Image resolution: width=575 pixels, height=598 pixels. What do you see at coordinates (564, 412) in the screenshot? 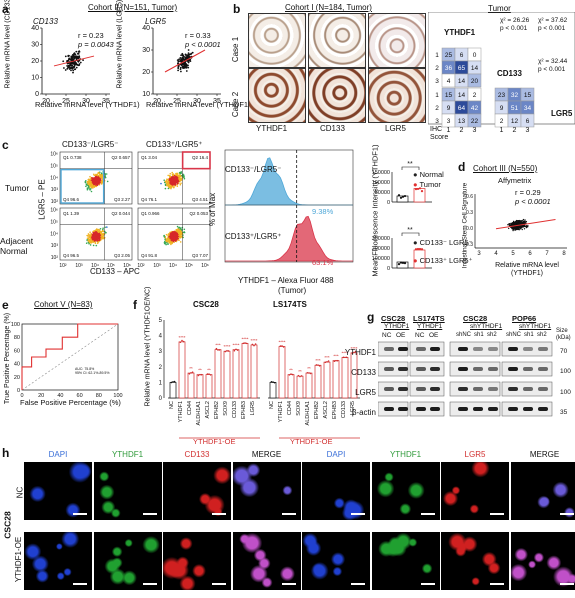
I see `g-size-35: 35` at bounding box center [564, 412].